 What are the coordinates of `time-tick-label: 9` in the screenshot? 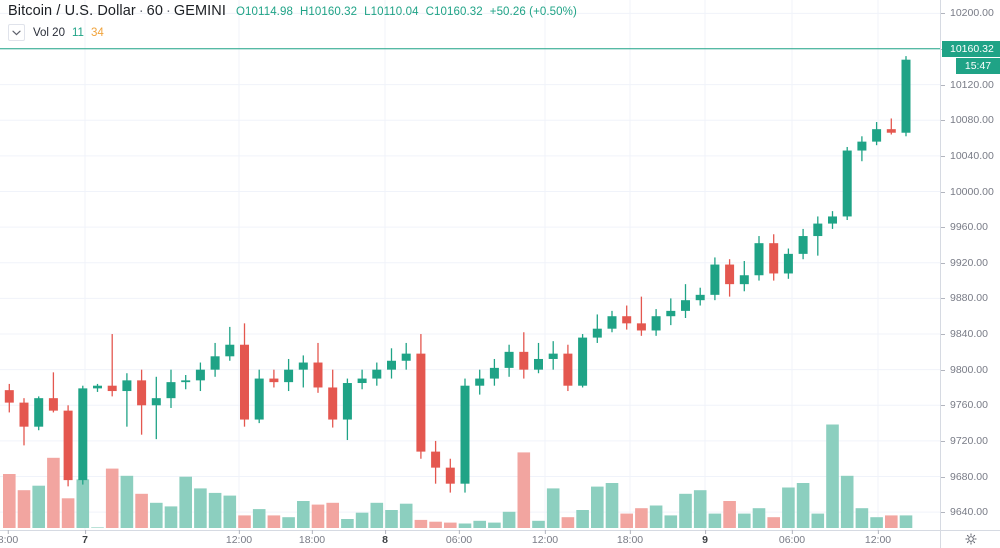 It's located at (705, 538).